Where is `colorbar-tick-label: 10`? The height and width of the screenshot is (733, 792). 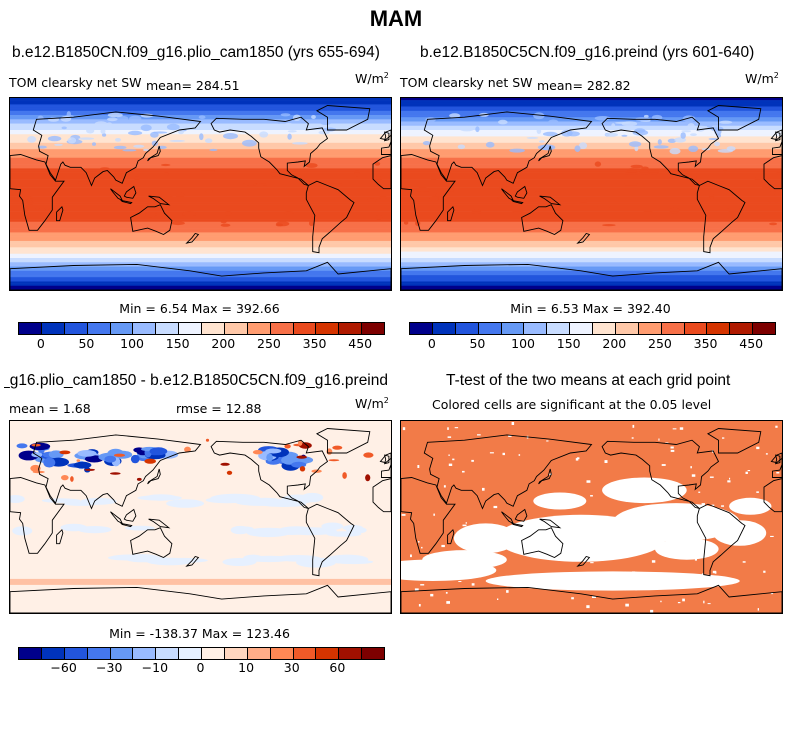 colorbar-tick-label: 10 is located at coordinates (246, 667).